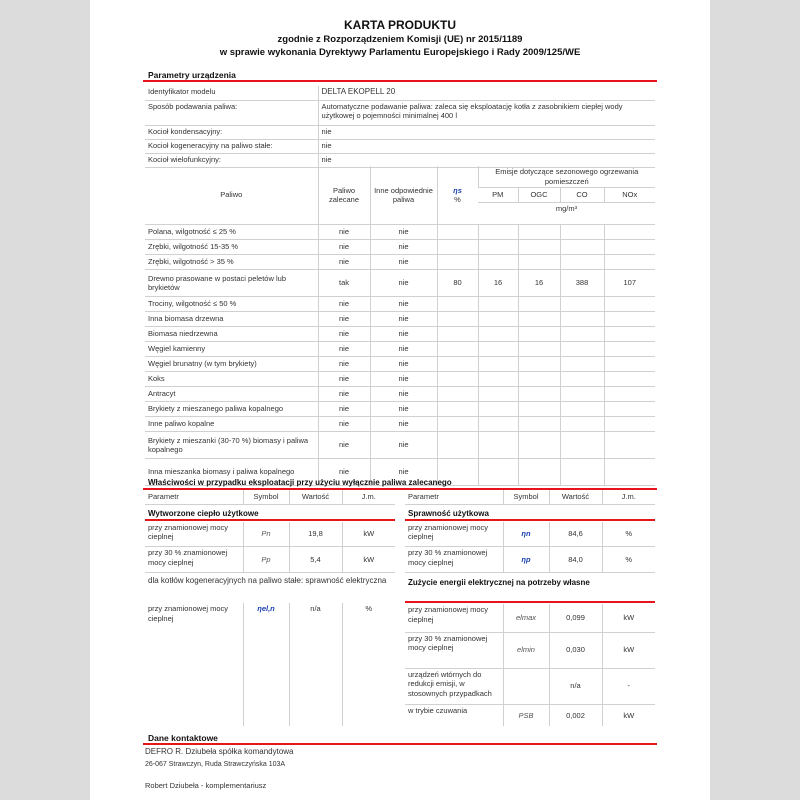  I want to click on section-heading-contact: Dane kontaktowe, so click(183, 738).